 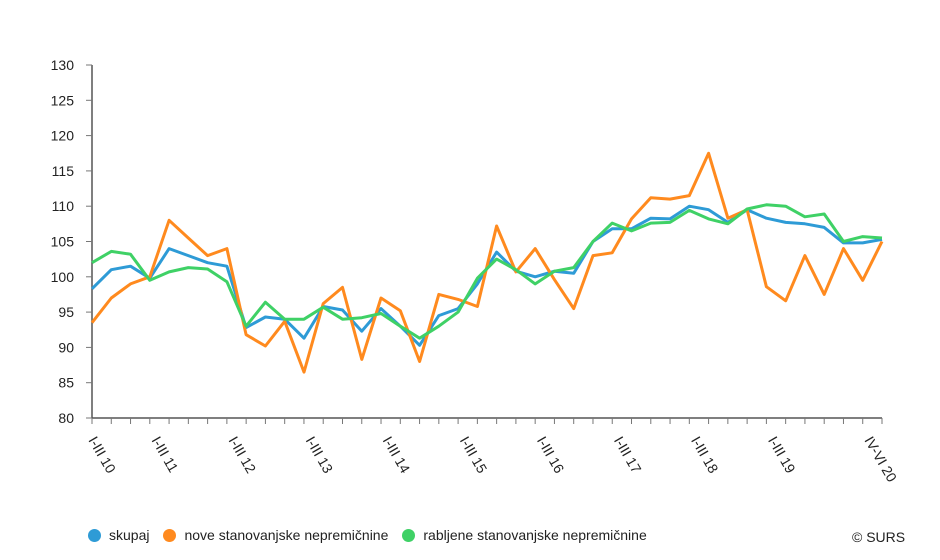 What do you see at coordinates (63, 136) in the screenshot?
I see `y-tick-label: 120` at bounding box center [63, 136].